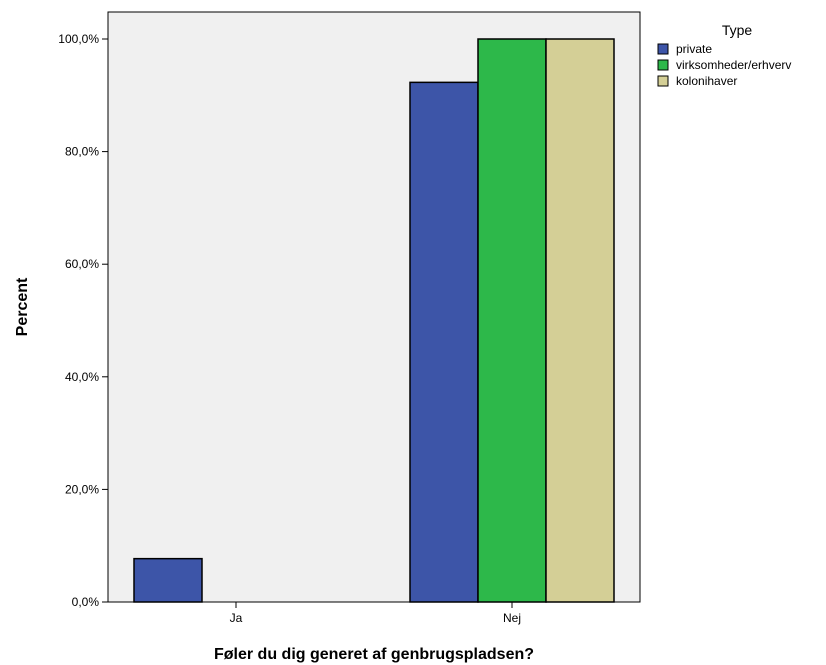 The image size is (826, 665). What do you see at coordinates (733, 65) in the screenshot?
I see `legend-label: virksomheder/erhverv` at bounding box center [733, 65].